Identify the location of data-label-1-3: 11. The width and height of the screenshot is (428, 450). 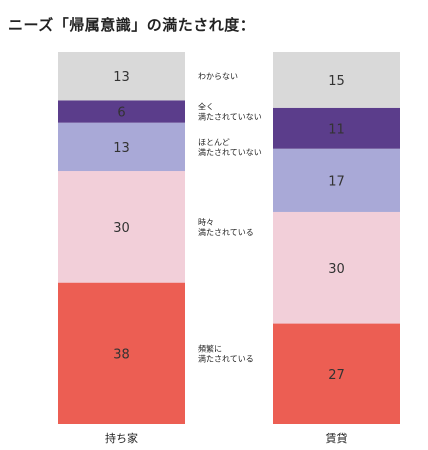
(336, 129).